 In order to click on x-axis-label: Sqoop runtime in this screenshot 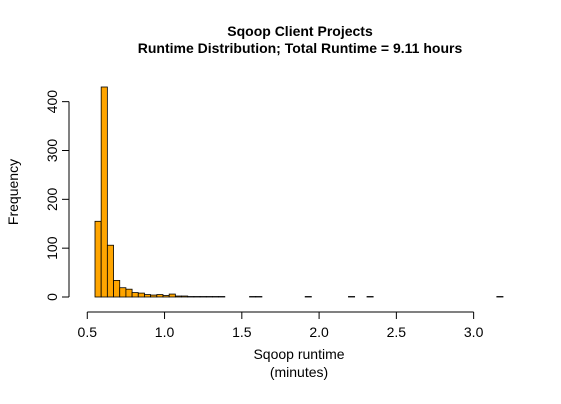, I will do `click(298, 354)`.